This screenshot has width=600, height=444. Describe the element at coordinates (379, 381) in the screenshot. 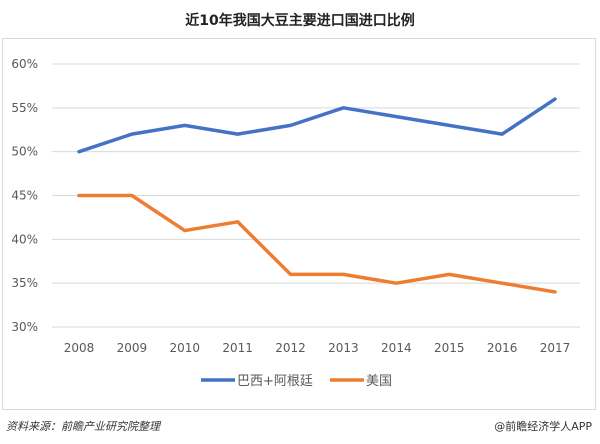

I see `legend-label: 美国` at that location.